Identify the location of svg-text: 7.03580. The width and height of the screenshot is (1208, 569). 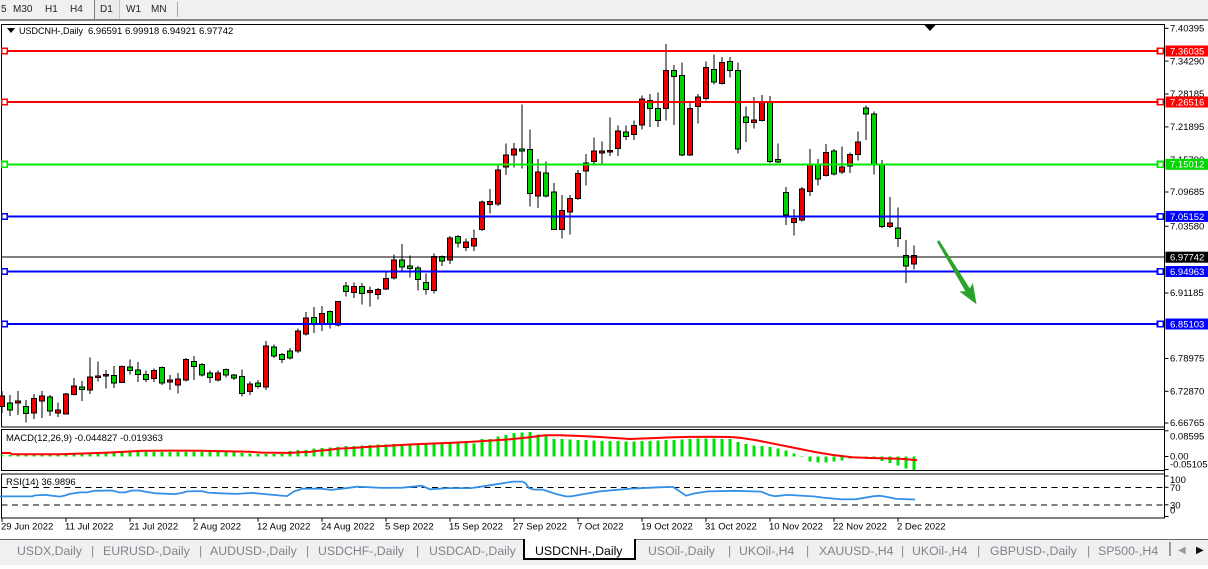
(1187, 227).